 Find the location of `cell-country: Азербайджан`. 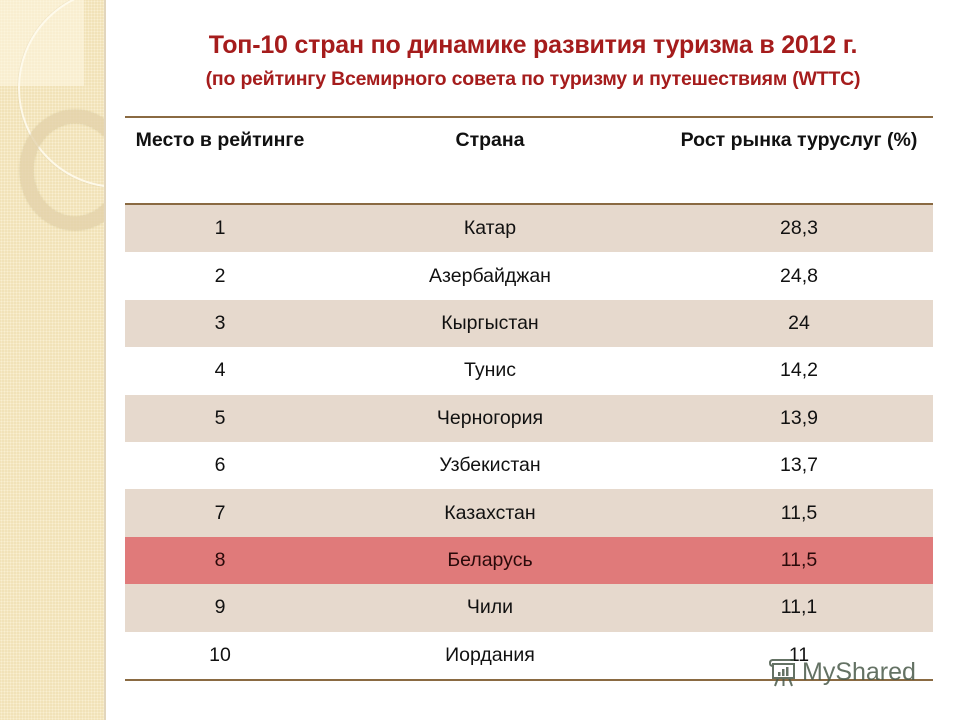

cell-country: Азербайджан is located at coordinates (490, 275).